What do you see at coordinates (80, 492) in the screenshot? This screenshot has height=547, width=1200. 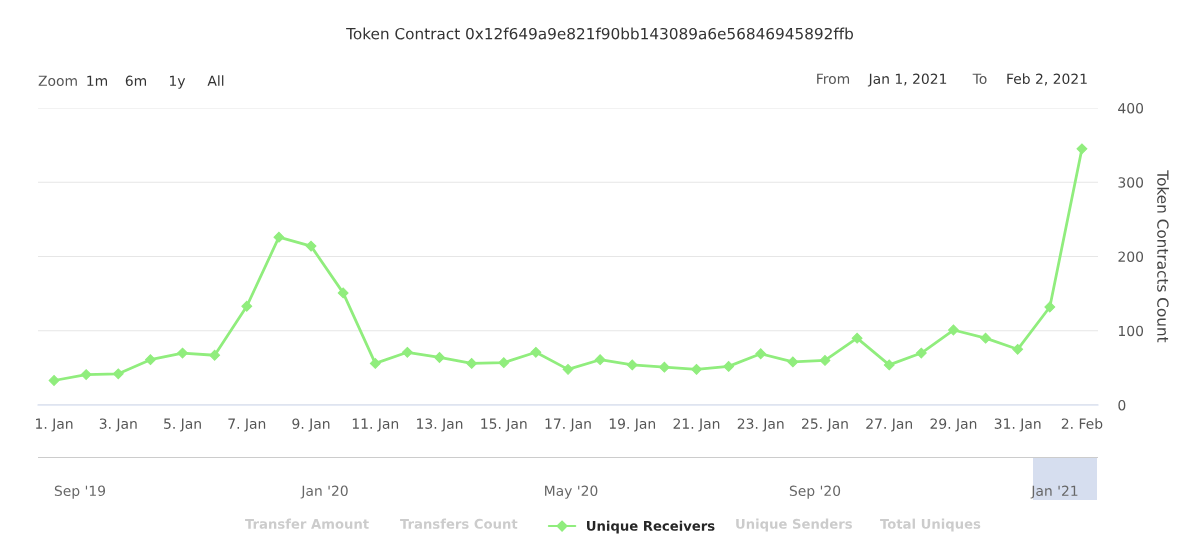 I see `text: Sep '19` at bounding box center [80, 492].